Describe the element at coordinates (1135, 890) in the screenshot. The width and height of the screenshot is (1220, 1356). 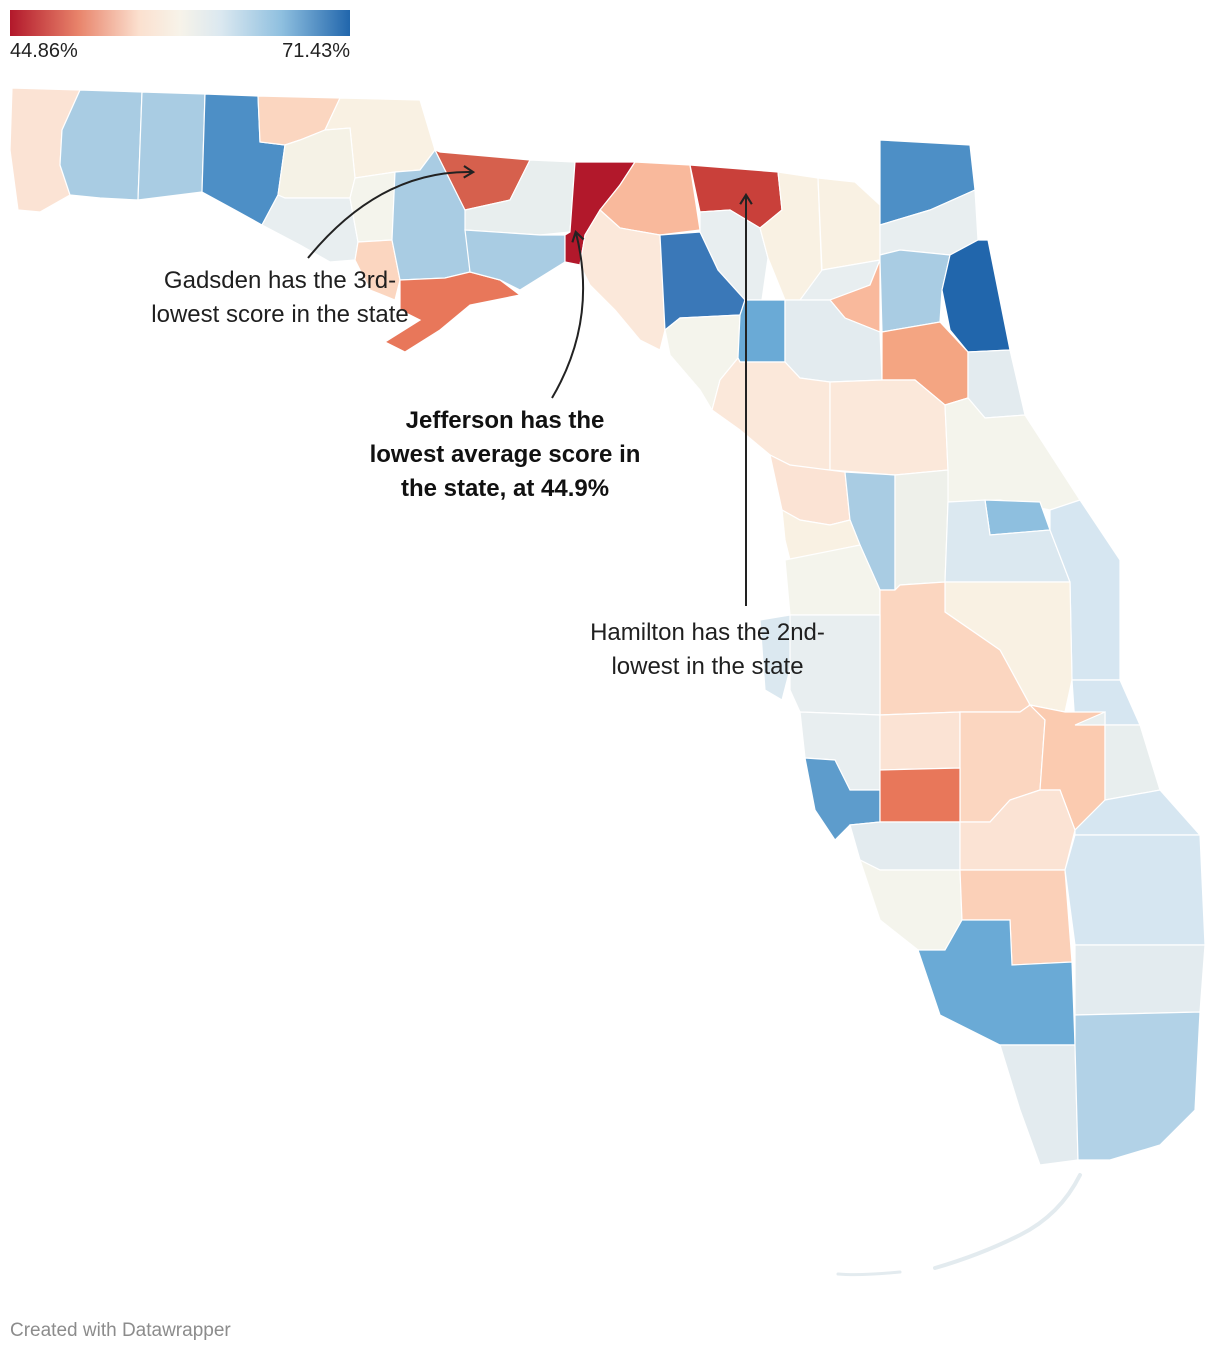
I see `county-palm-beach` at that location.